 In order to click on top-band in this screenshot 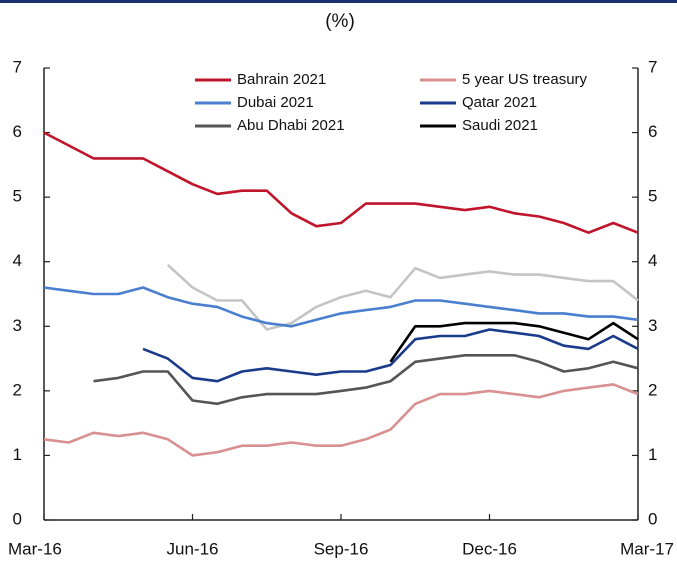, I will do `click(338, 1)`.